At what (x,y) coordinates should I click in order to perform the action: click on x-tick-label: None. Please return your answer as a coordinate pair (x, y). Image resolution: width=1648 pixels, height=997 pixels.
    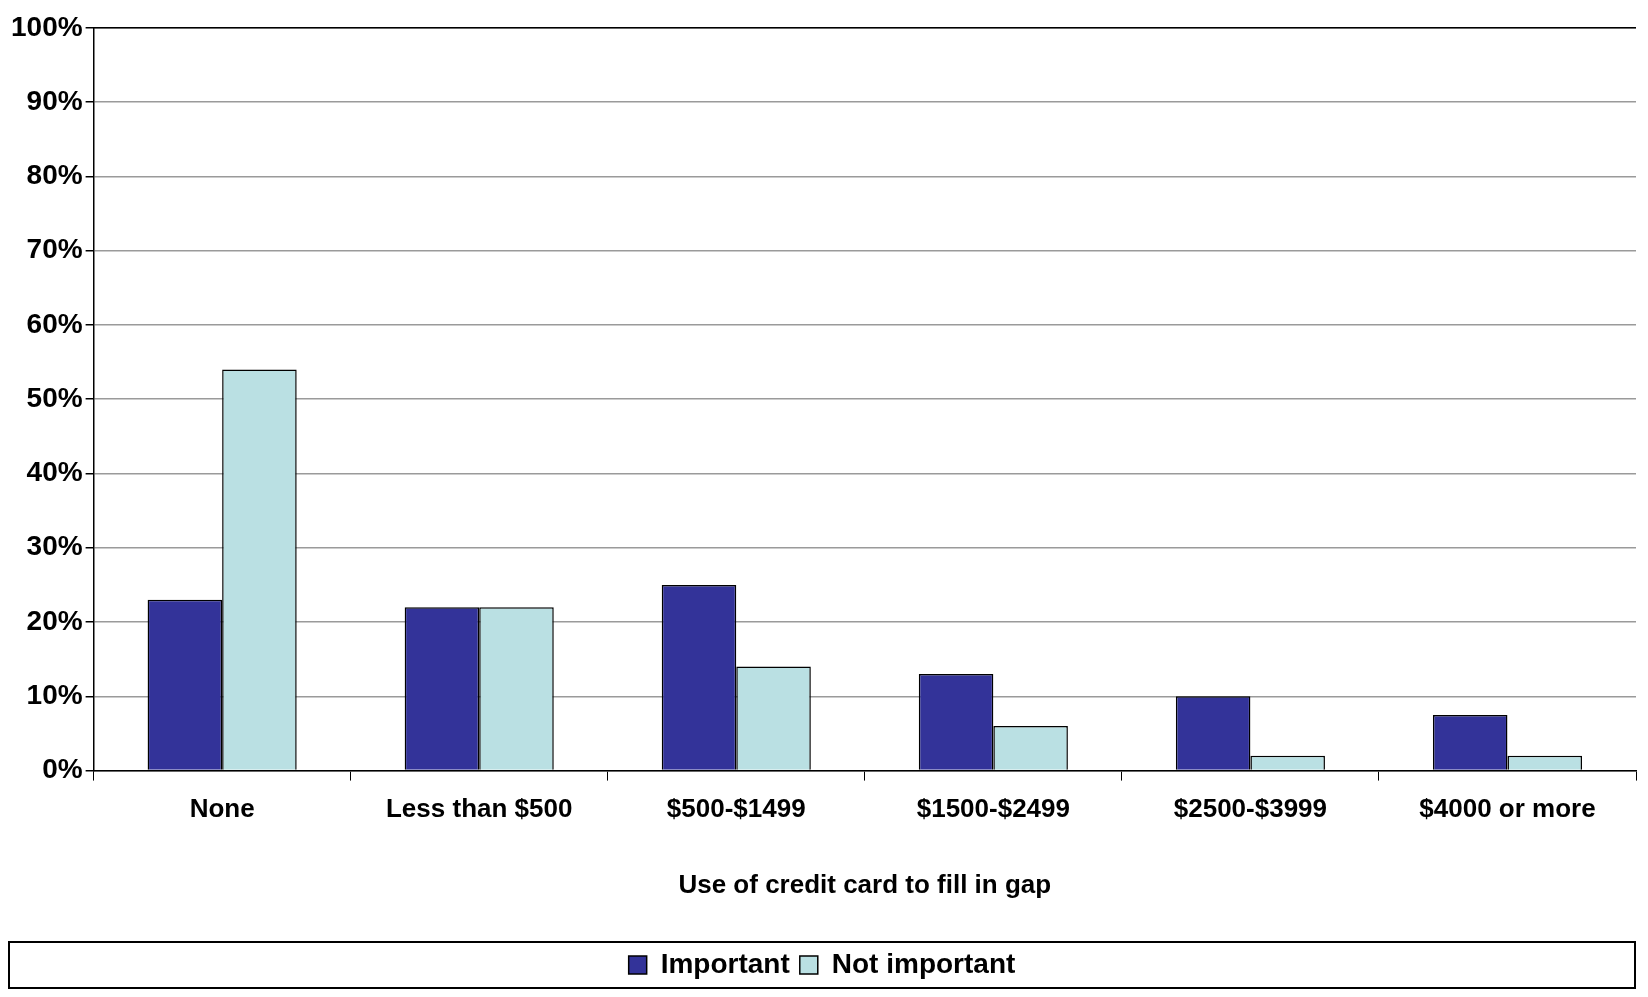
    Looking at the image, I should click on (222, 808).